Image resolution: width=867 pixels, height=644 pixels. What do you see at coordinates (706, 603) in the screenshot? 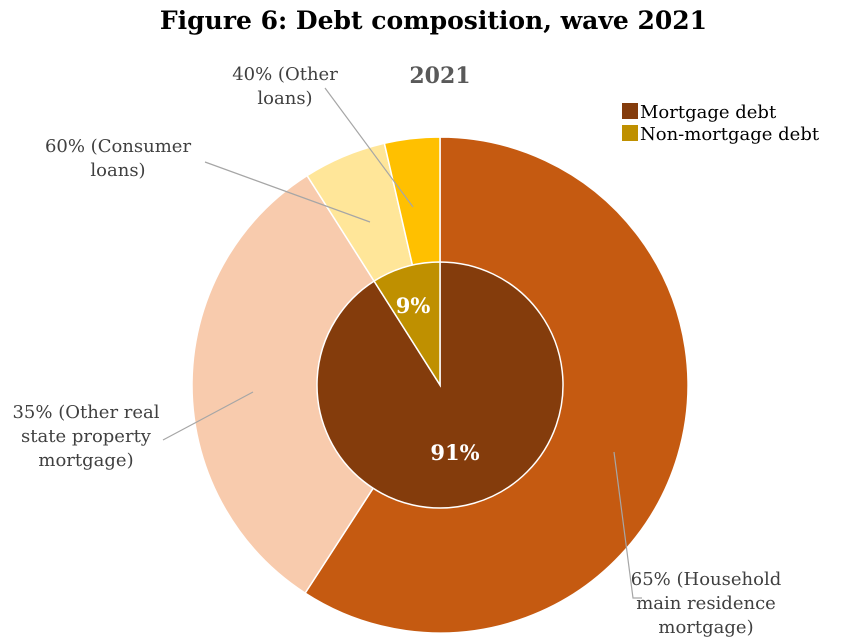
I see `outer-label-0: 65% (Household main residence mortgage)` at bounding box center [706, 603].